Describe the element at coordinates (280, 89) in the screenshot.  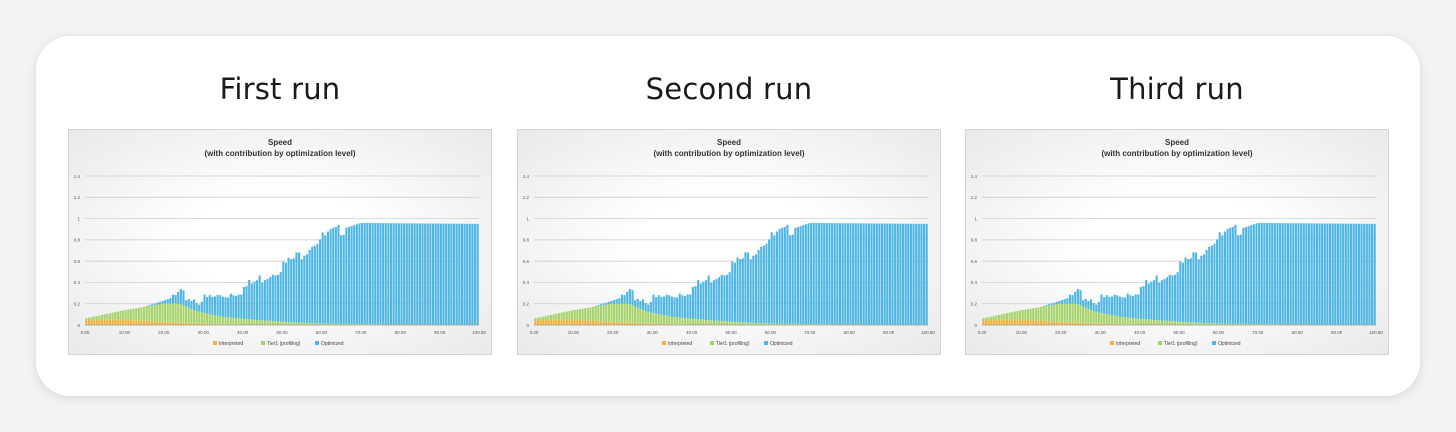
I see `run-title: First run` at that location.